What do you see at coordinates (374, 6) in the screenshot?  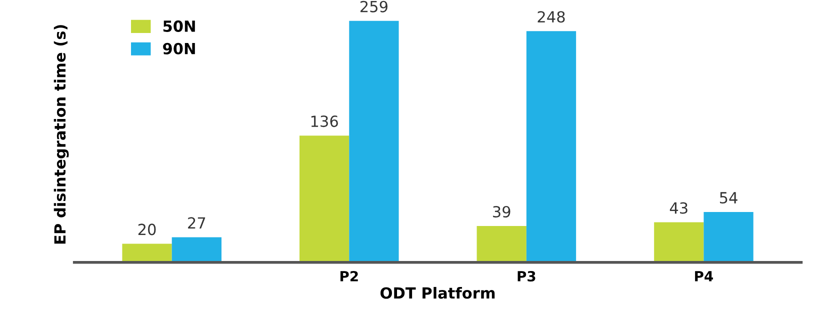 I see `data-label: 259` at bounding box center [374, 6].